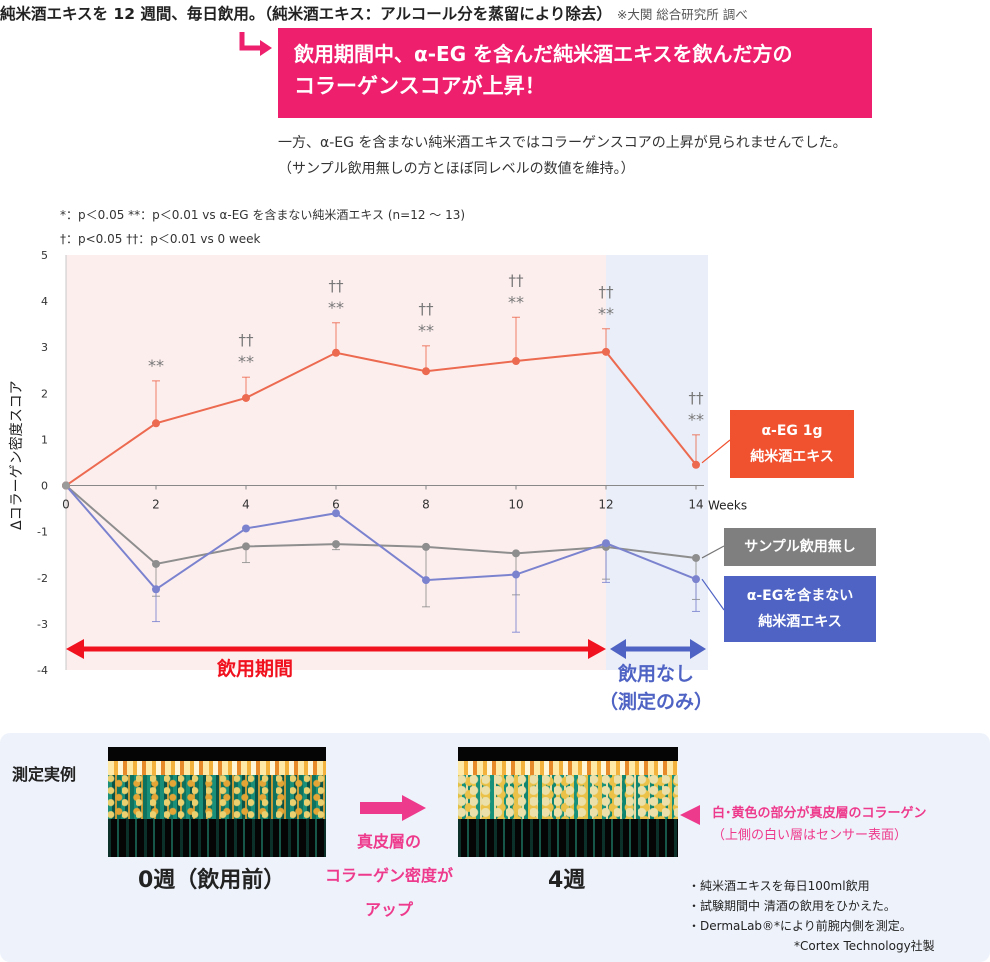  Describe the element at coordinates (792, 431) in the screenshot. I see `legend-red-line-1: α-EG 1g` at that location.